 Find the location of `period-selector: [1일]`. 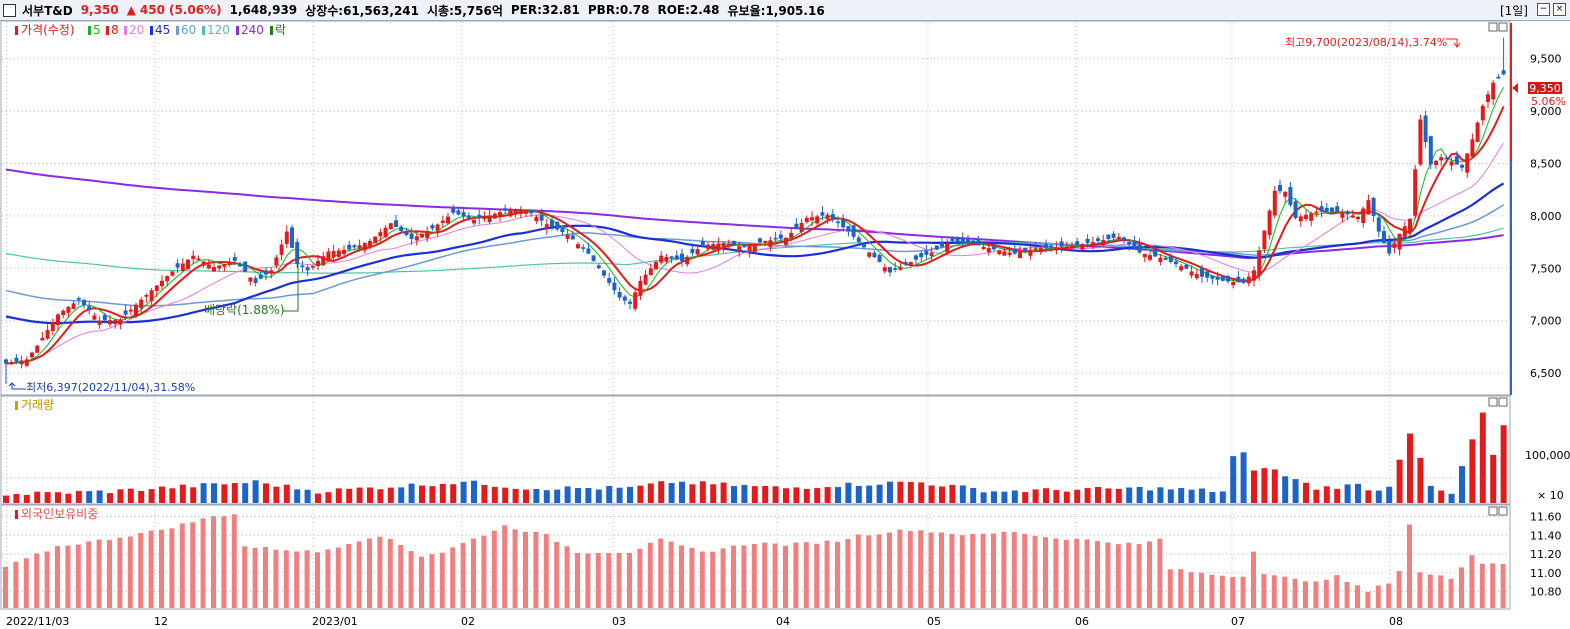

period-selector: [1일] is located at coordinates (1513, 11).